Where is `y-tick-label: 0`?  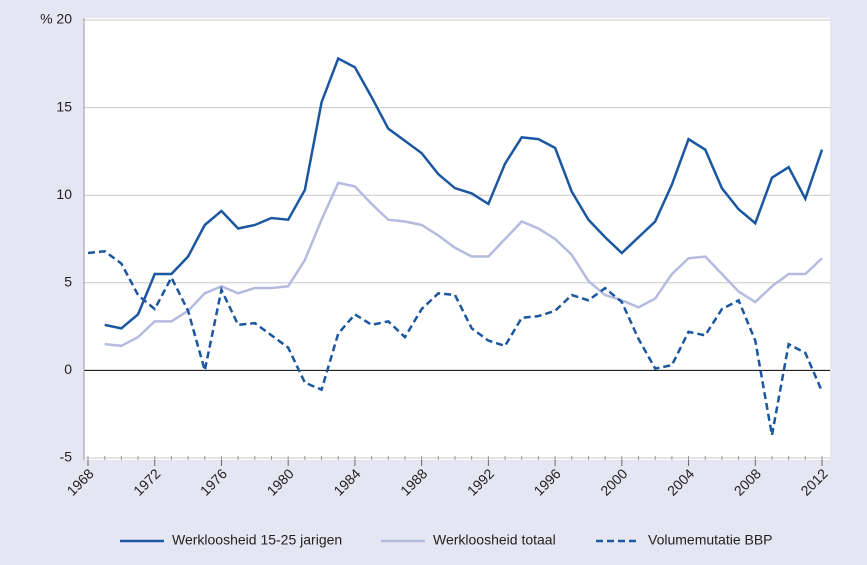
y-tick-label: 0 is located at coordinates (68, 369).